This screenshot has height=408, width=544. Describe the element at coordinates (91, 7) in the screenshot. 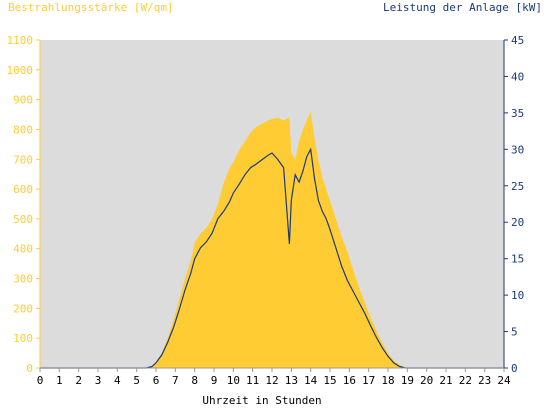

I see `left-axis-title: Bestrahlungsstärke [W/qm]` at that location.